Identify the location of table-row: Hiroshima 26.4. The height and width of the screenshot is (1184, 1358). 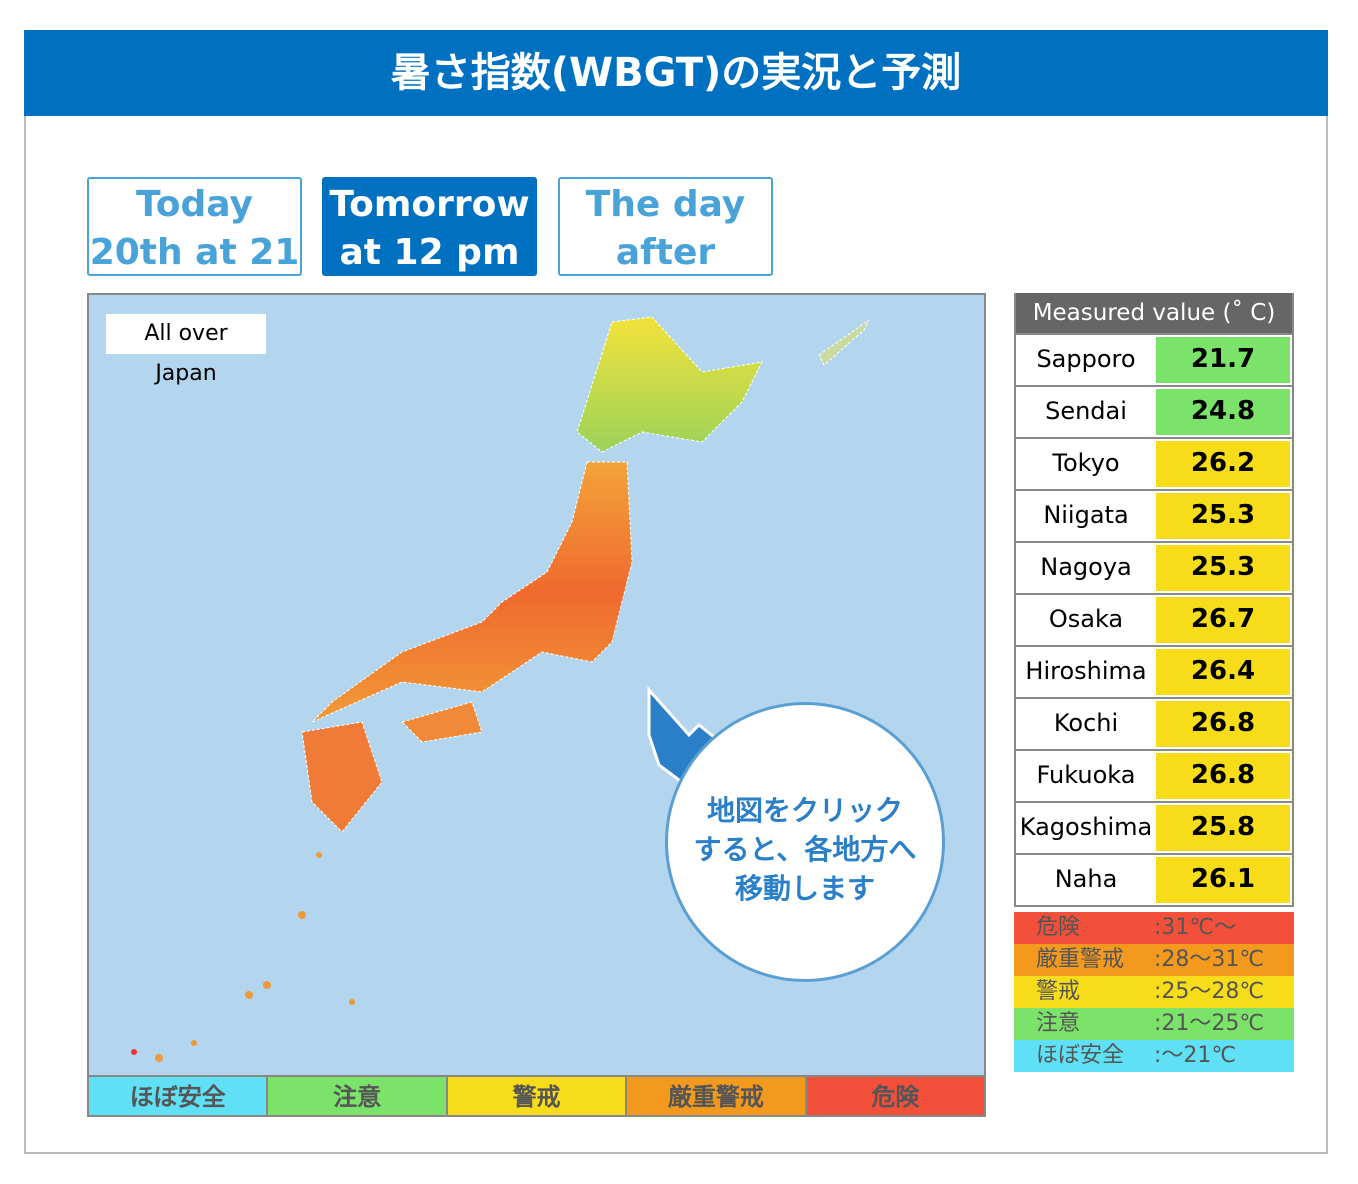
(1154, 671).